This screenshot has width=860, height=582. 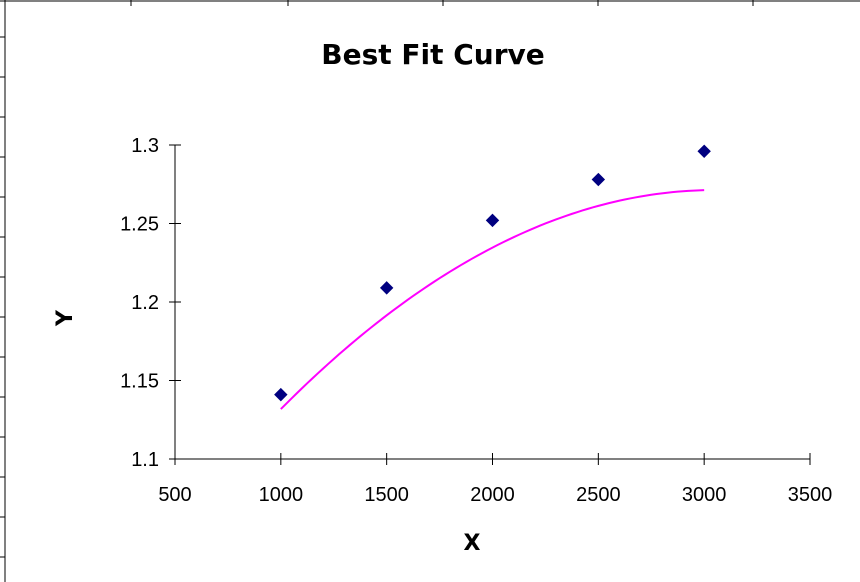 I want to click on y-axis-title: Y, so click(x=65, y=318).